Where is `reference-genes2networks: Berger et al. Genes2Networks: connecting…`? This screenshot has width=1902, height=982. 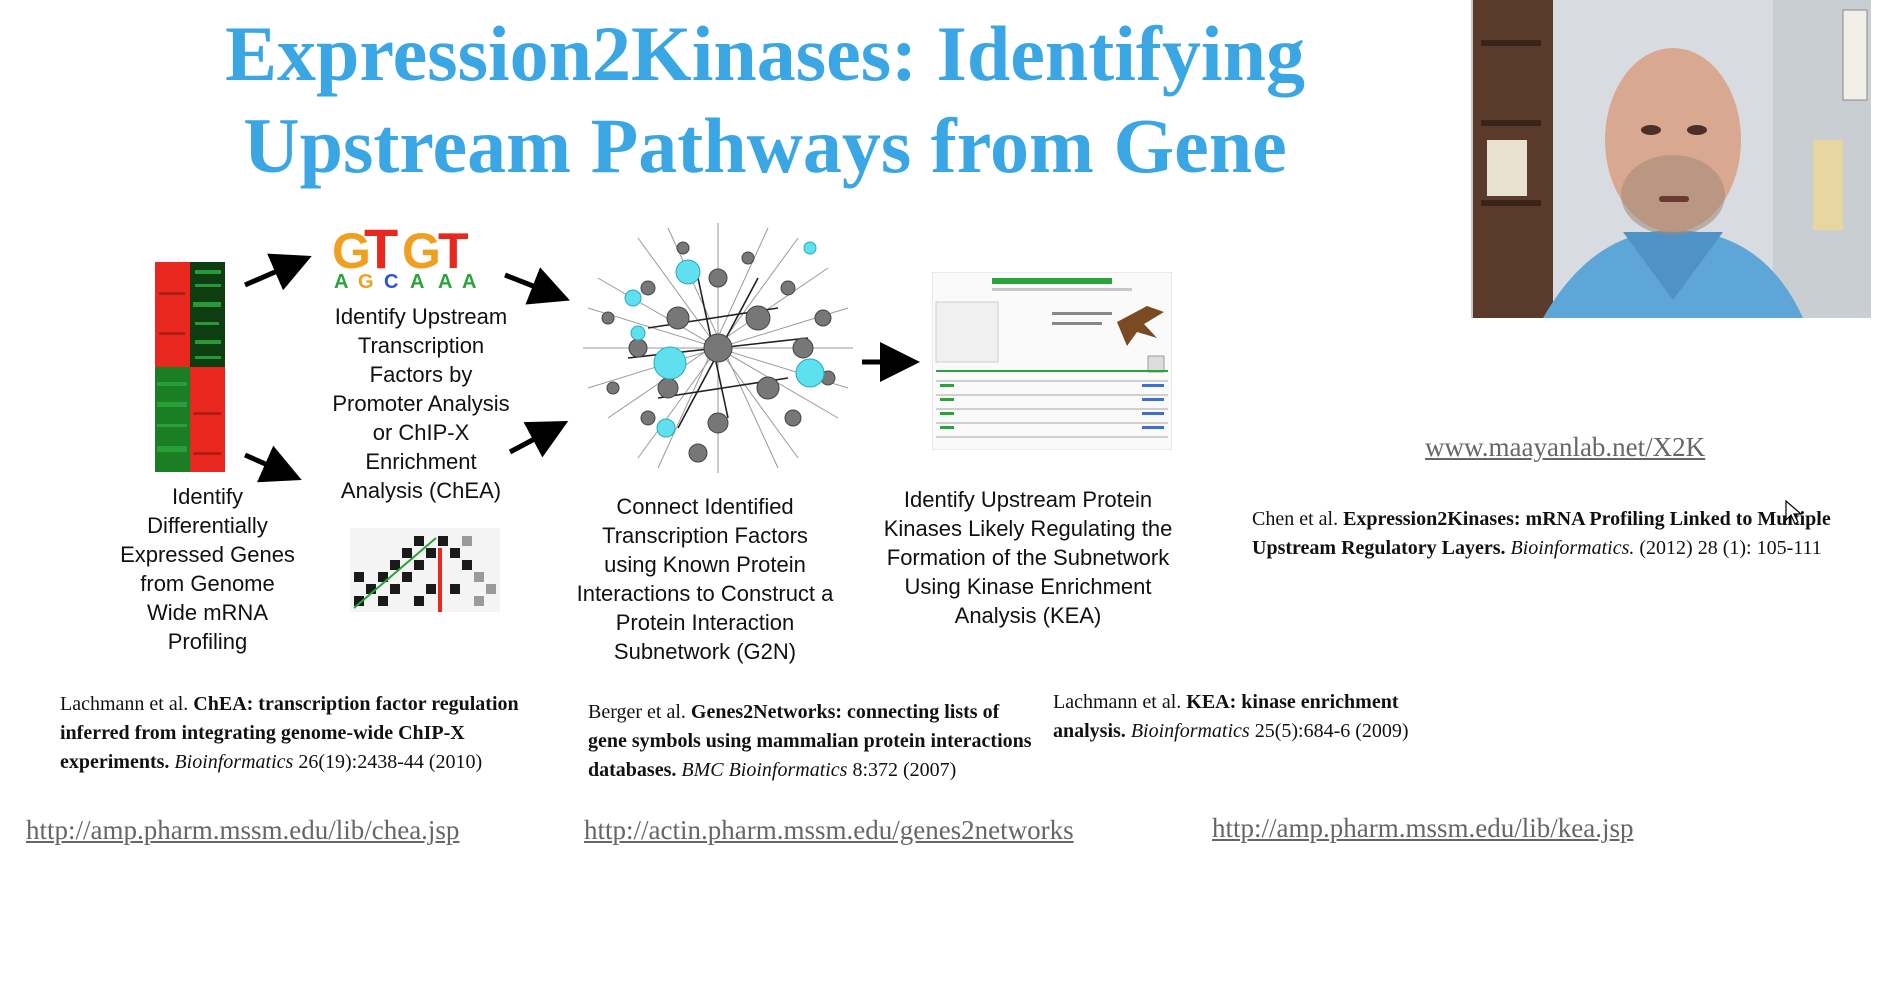
reference-genes2networks: Berger et al. Genes2Networks: connecting… is located at coordinates (813, 741).